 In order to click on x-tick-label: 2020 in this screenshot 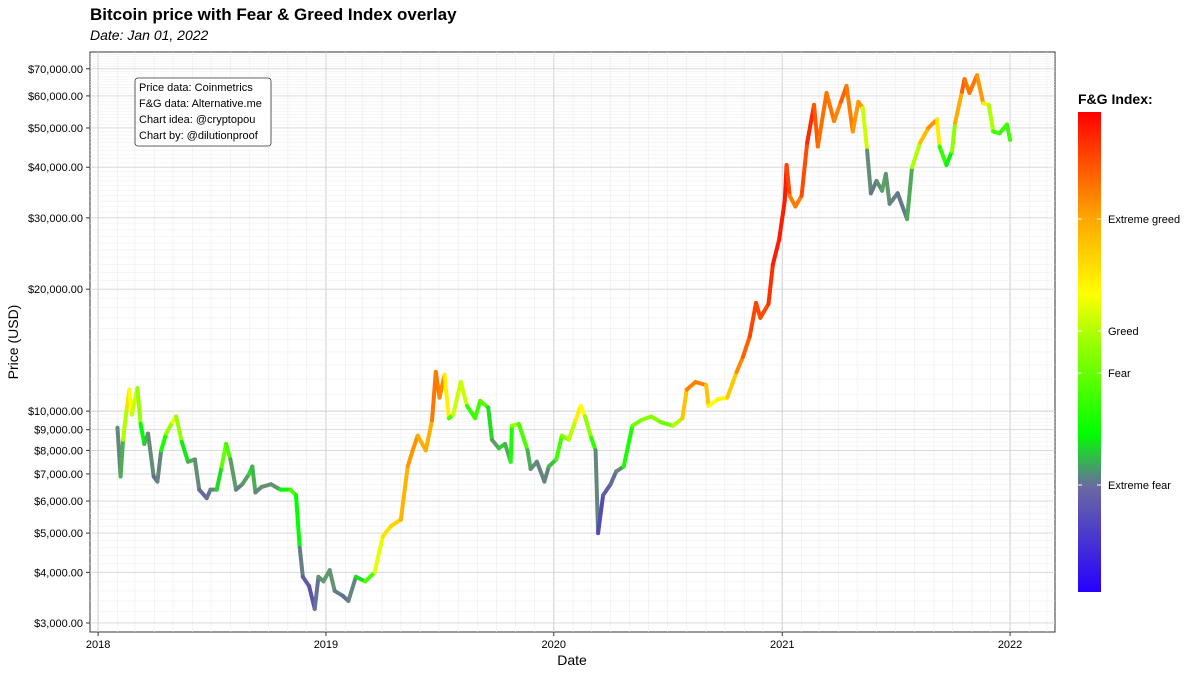, I will do `click(554, 645)`.